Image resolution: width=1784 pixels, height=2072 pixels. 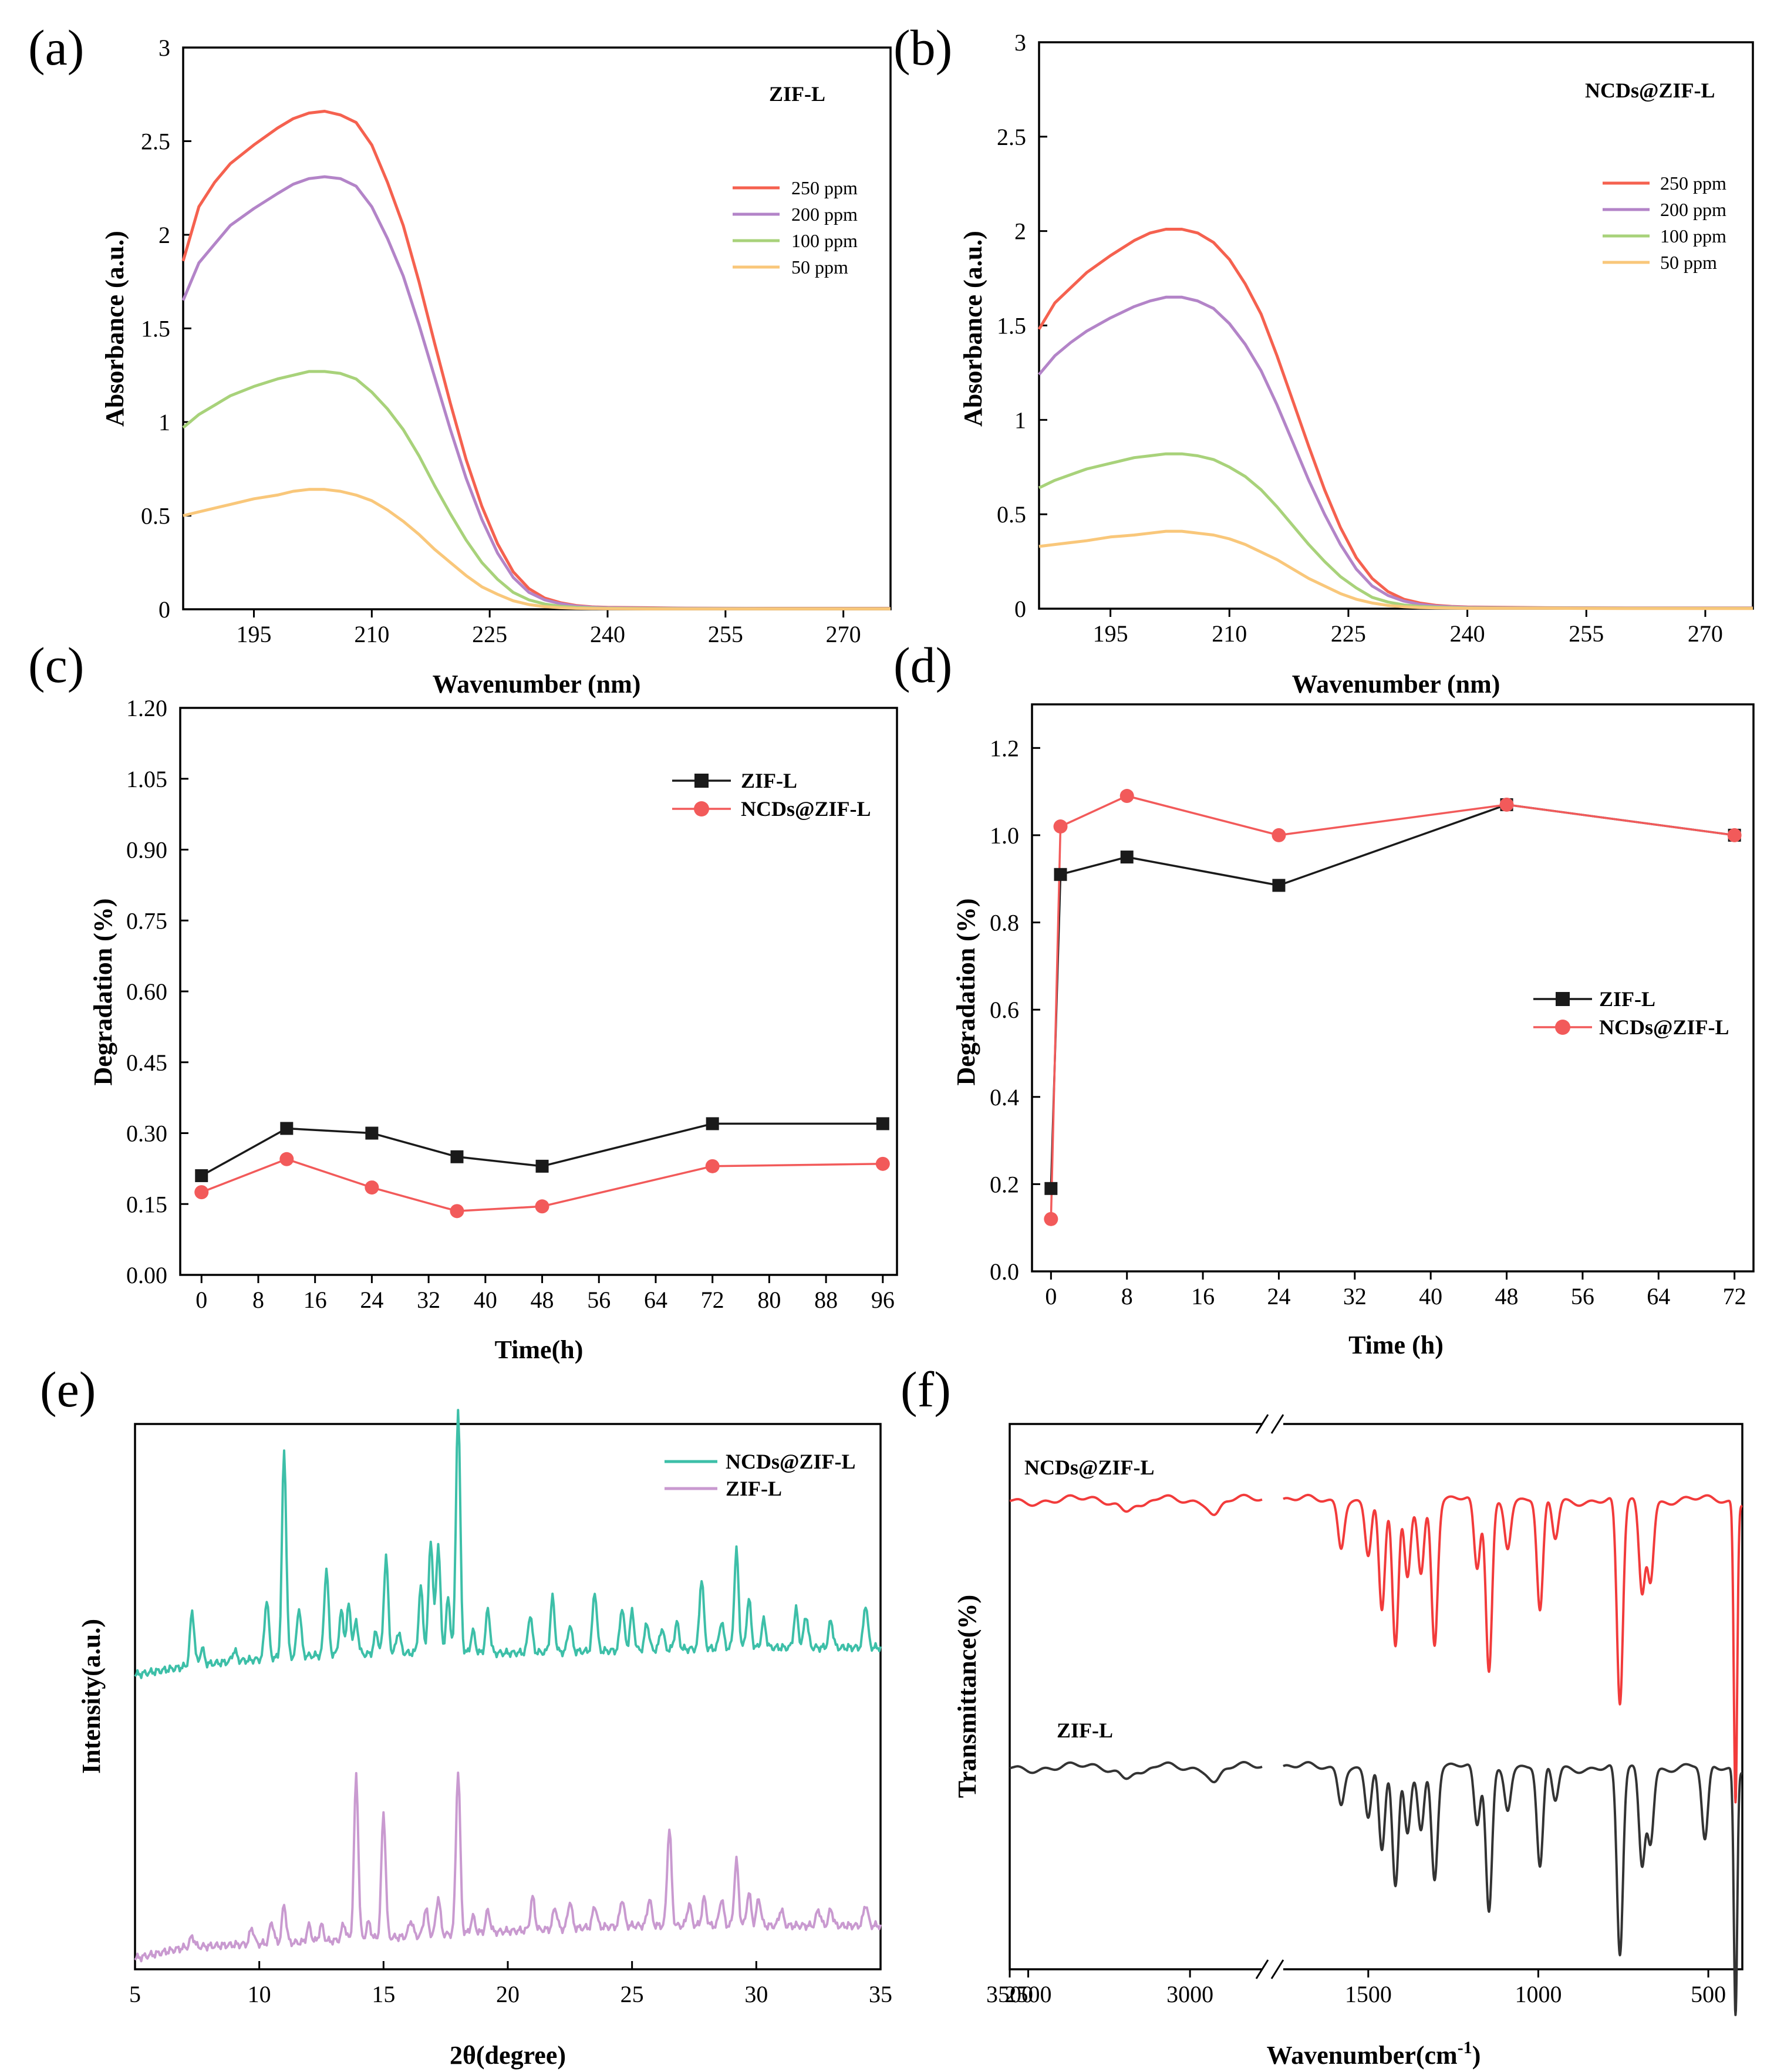 What do you see at coordinates (712, 1300) in the screenshot?
I see `panel-c-xtick-label: 72` at bounding box center [712, 1300].